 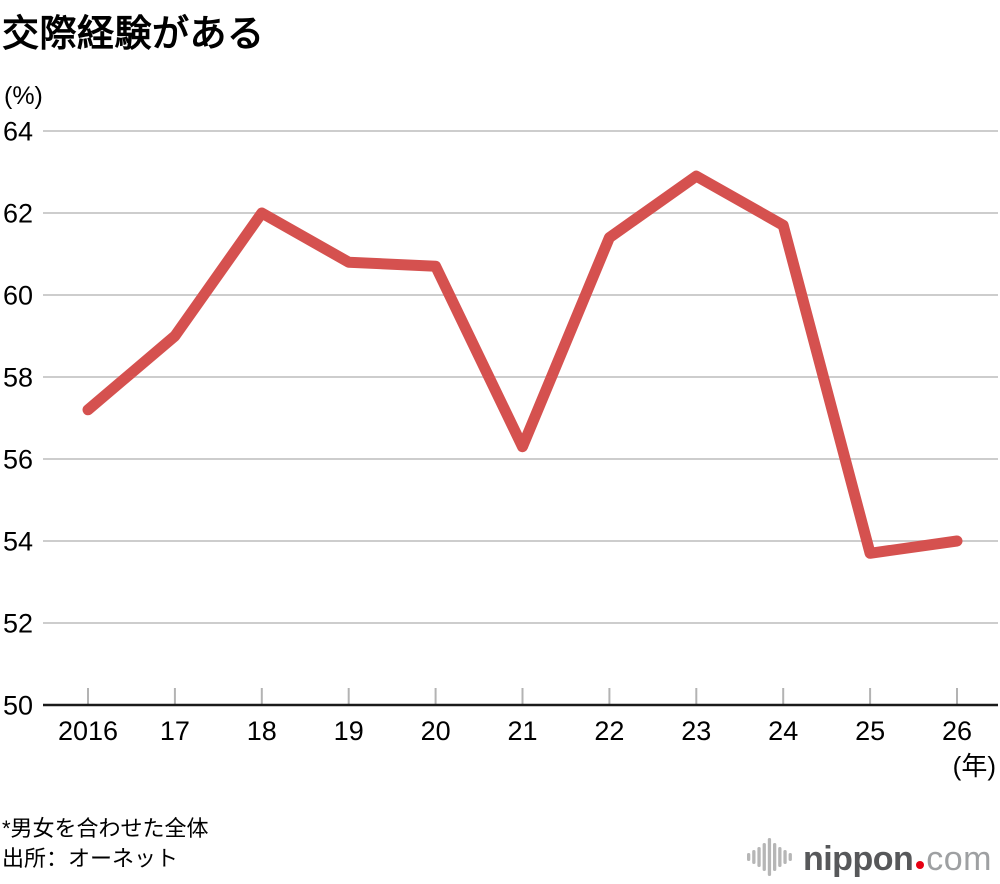 I want to click on x-axis-tick-label: 20, so click(x=436, y=731).